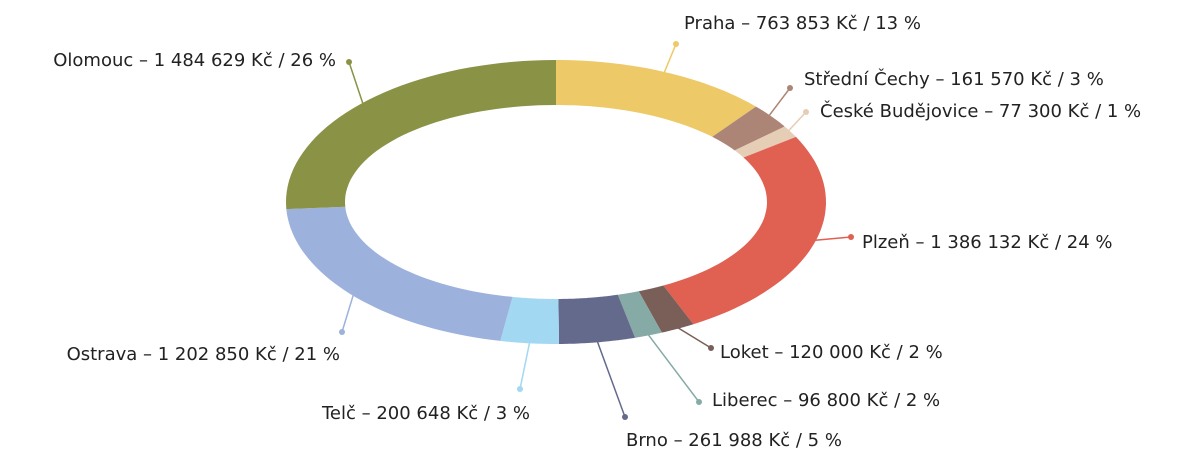  I want to click on slice-label: Brno – 261 988 Kč / 5 %, so click(734, 440).